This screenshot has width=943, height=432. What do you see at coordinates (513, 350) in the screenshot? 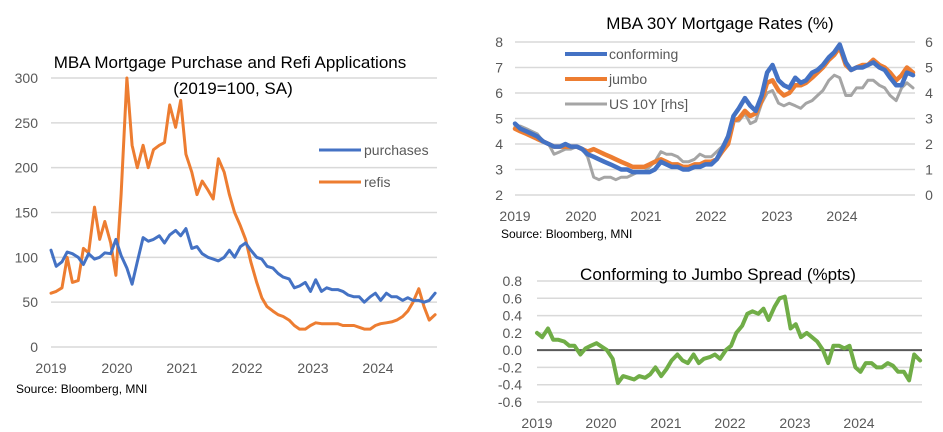
I see `y-tick-label: 0.0` at bounding box center [513, 350].